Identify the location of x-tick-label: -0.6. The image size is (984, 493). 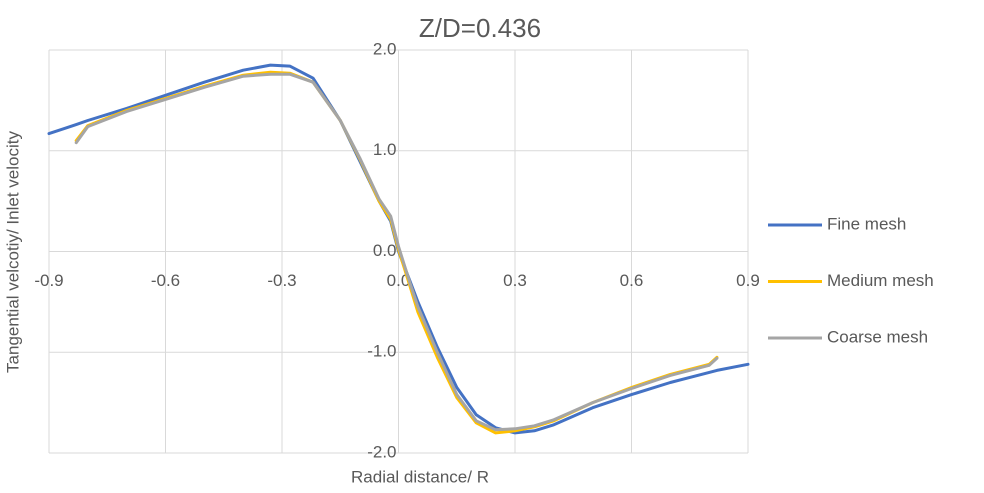
(165, 280).